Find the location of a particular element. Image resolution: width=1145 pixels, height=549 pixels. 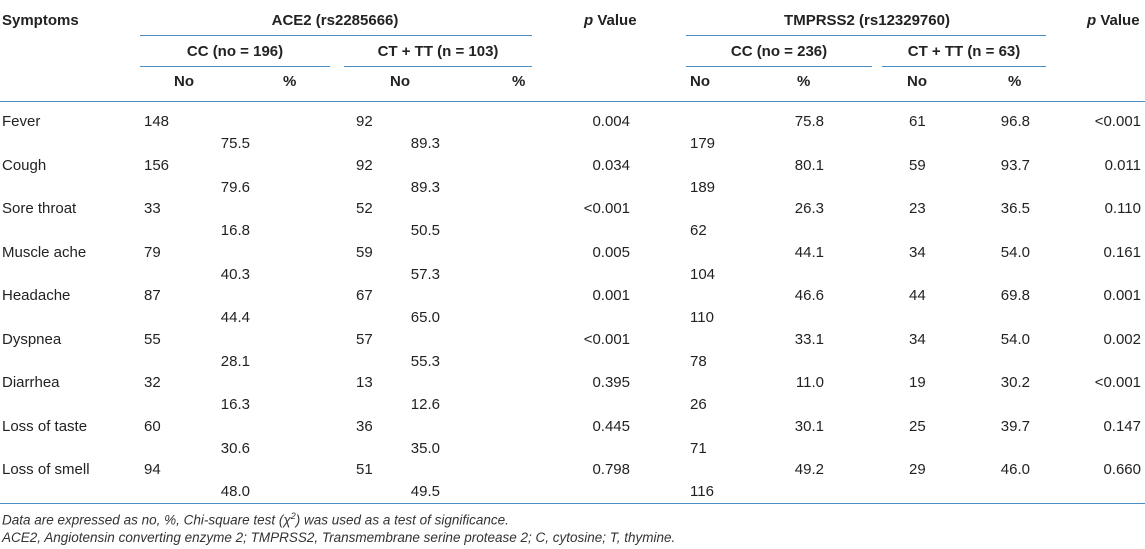

col-ace2-cc-pct: % is located at coordinates (290, 81).